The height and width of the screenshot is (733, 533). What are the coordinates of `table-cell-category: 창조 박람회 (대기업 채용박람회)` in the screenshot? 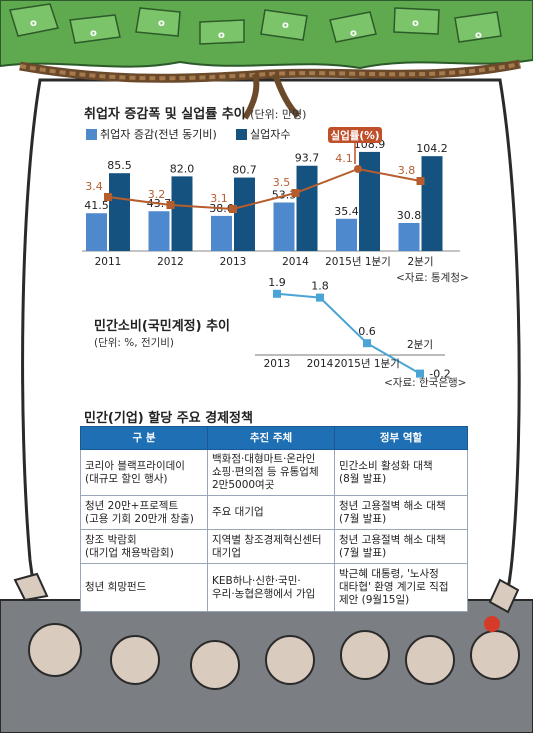 It's located at (144, 546).